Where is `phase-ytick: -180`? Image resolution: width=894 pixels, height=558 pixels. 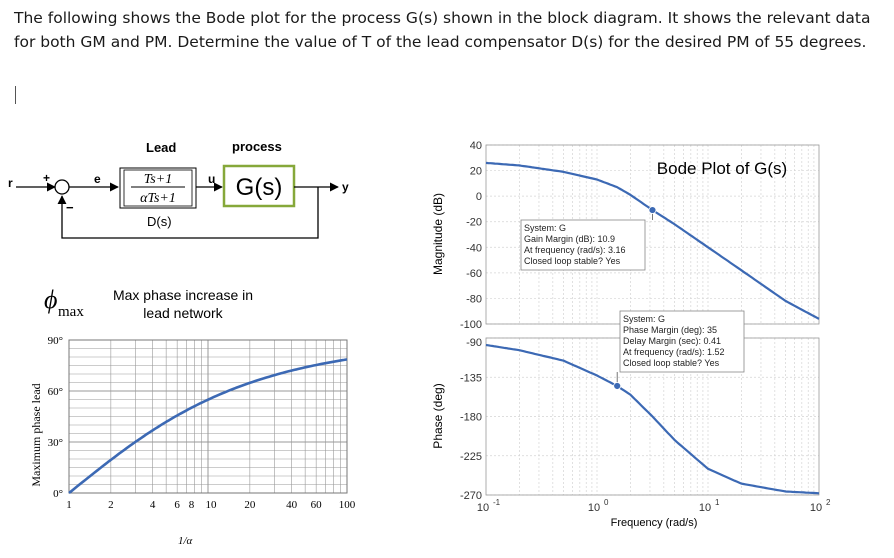
phase-ytick: -180 is located at coordinates (471, 418).